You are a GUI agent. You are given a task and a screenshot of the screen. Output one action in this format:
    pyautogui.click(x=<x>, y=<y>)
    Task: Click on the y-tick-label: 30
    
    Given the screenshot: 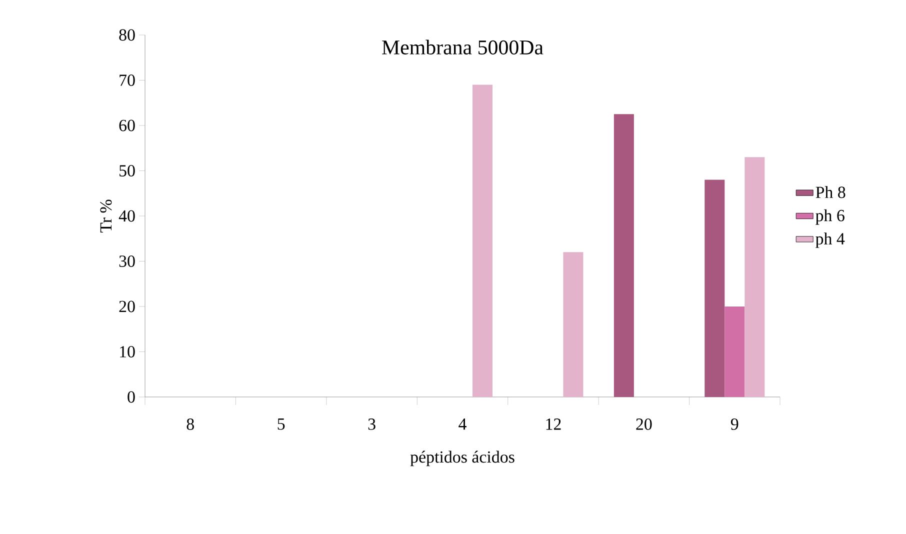 What is the action you would take?
    pyautogui.click(x=127, y=261)
    